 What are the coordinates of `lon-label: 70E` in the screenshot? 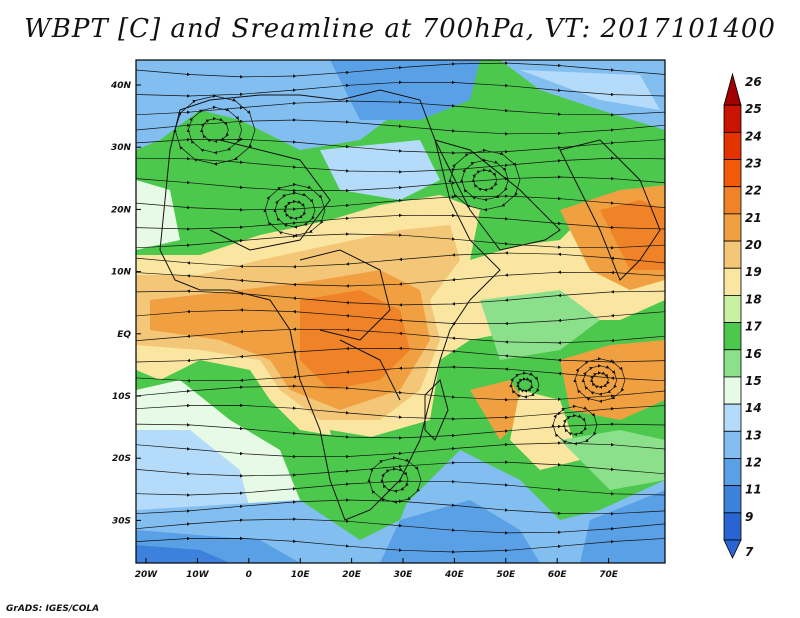 It's located at (609, 575).